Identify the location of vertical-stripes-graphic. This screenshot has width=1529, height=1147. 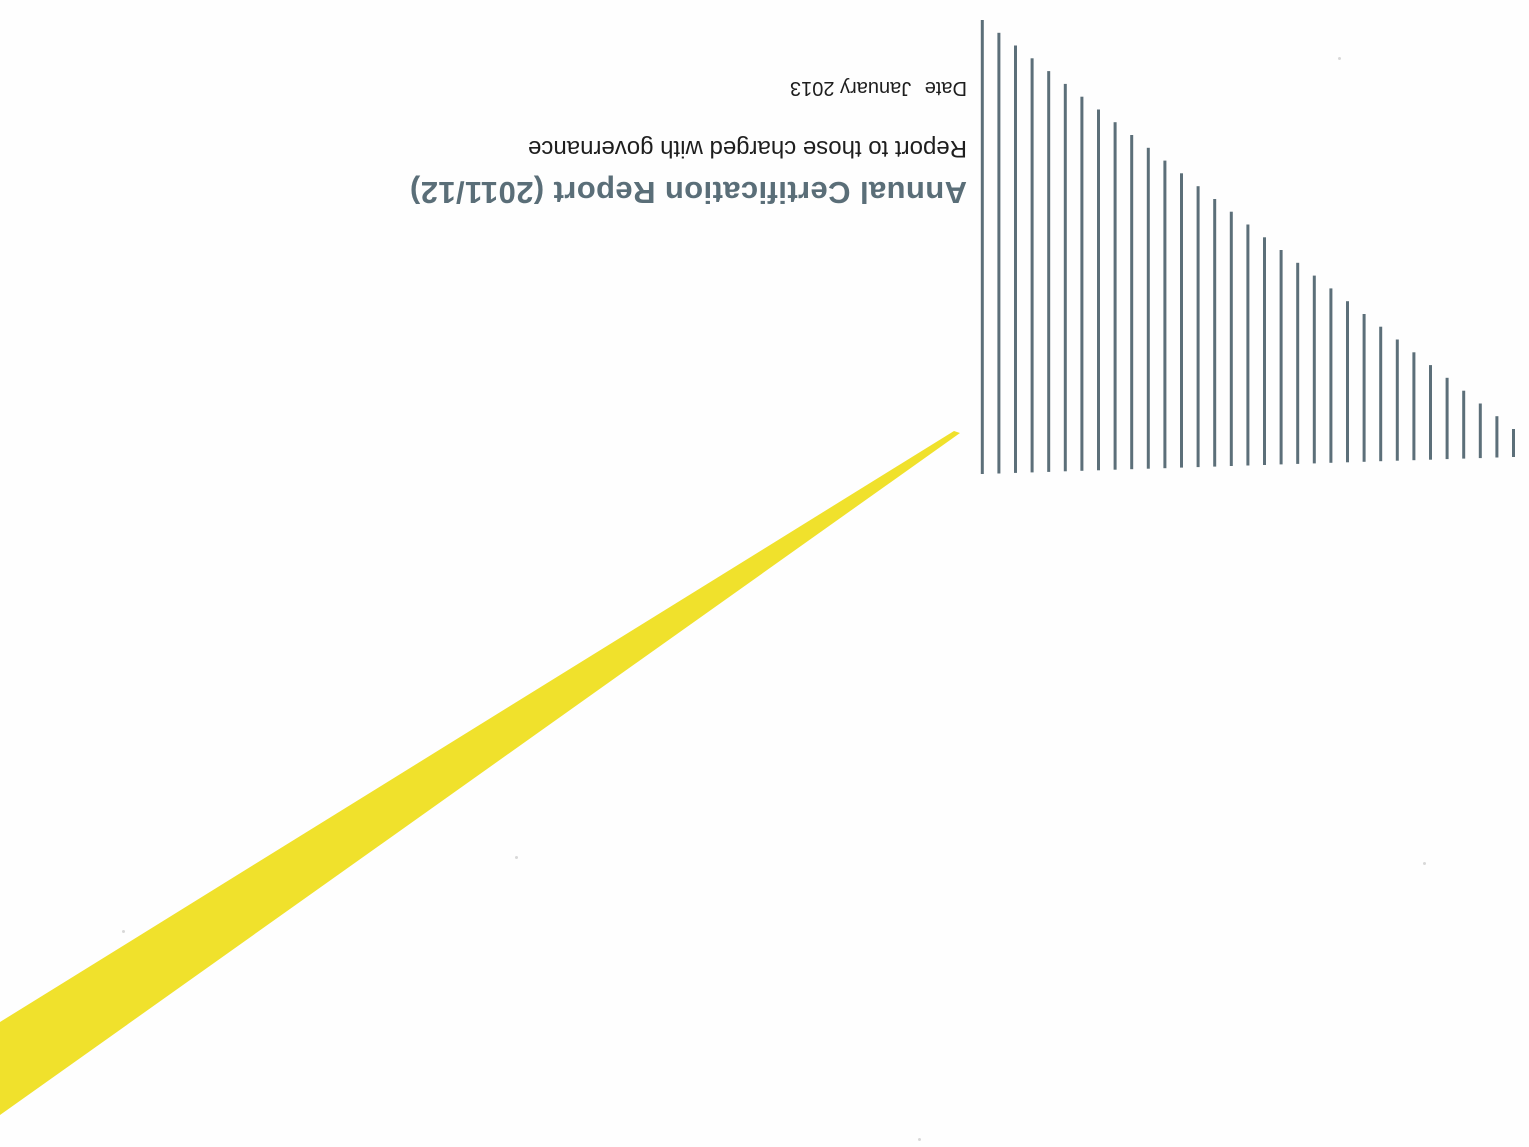
(1247, 247).